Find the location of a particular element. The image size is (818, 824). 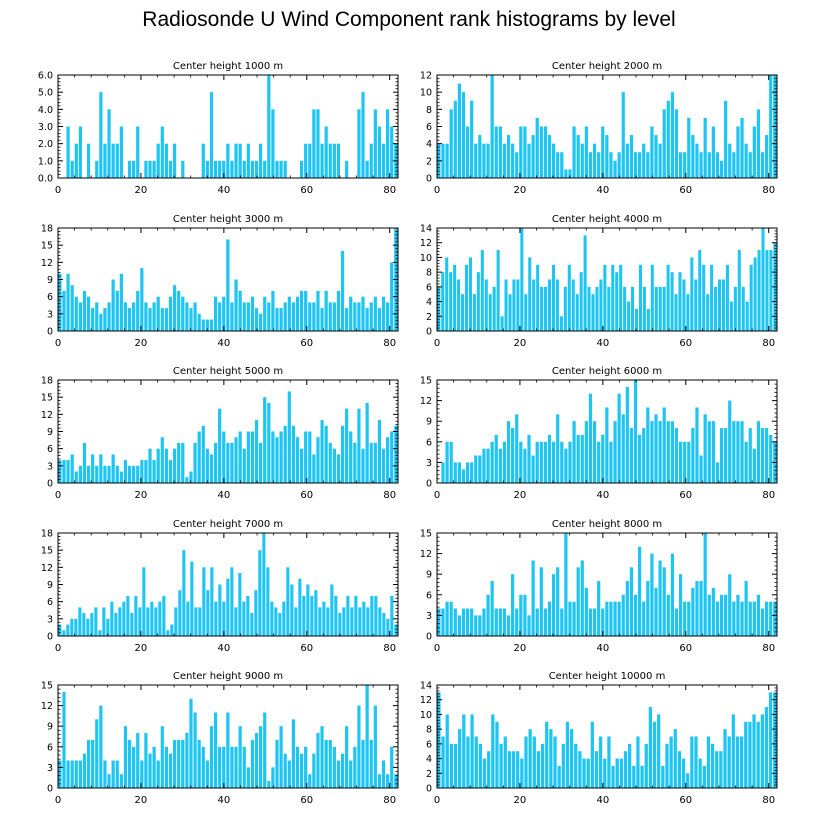

y-tick-label: 0 is located at coordinates (50, 332).